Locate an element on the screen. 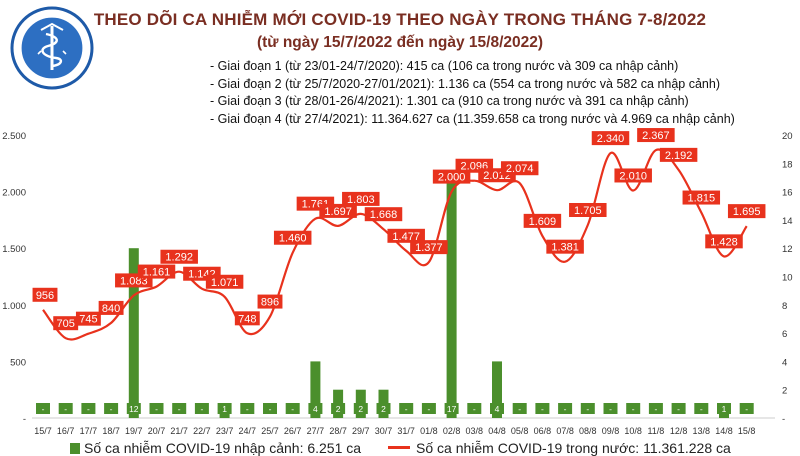  x-axis-tick-label: 29/7 is located at coordinates (361, 431).